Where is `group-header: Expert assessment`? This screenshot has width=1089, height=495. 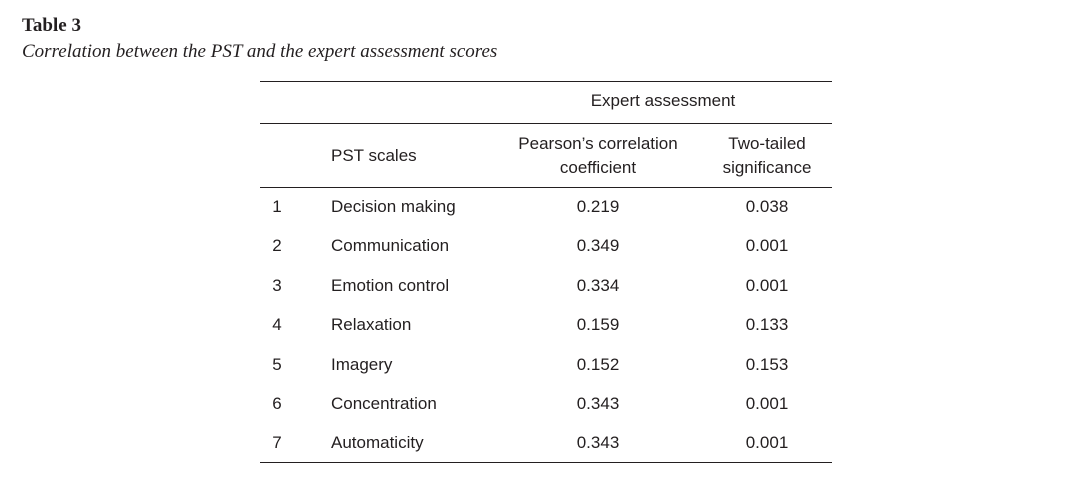 group-header: Expert assessment is located at coordinates (663, 100).